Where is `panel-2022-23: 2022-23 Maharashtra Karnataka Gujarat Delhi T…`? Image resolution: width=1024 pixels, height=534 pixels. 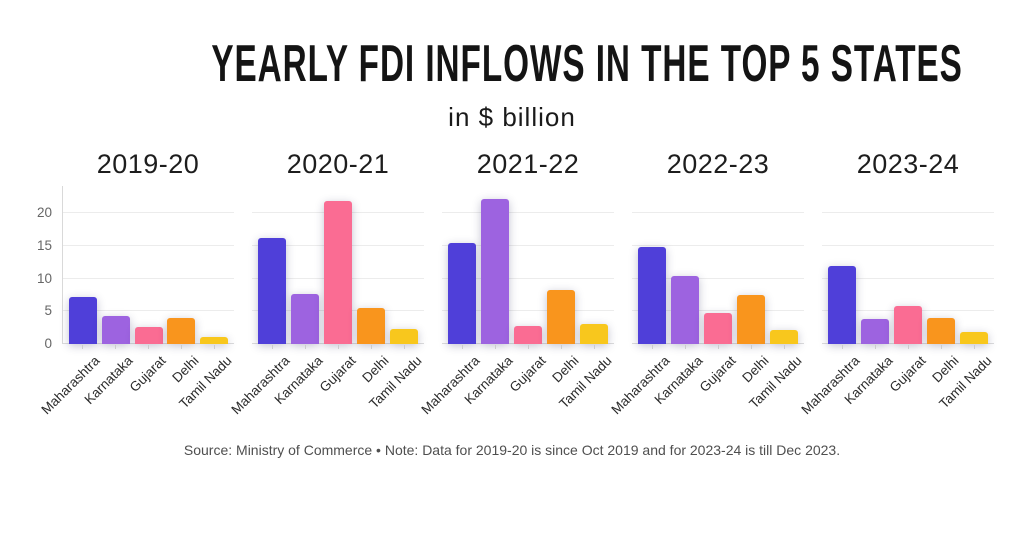
panel-2022-23: 2022-23 Maharashtra Karnataka Gujarat Delhi T… is located at coordinates (706, 291).